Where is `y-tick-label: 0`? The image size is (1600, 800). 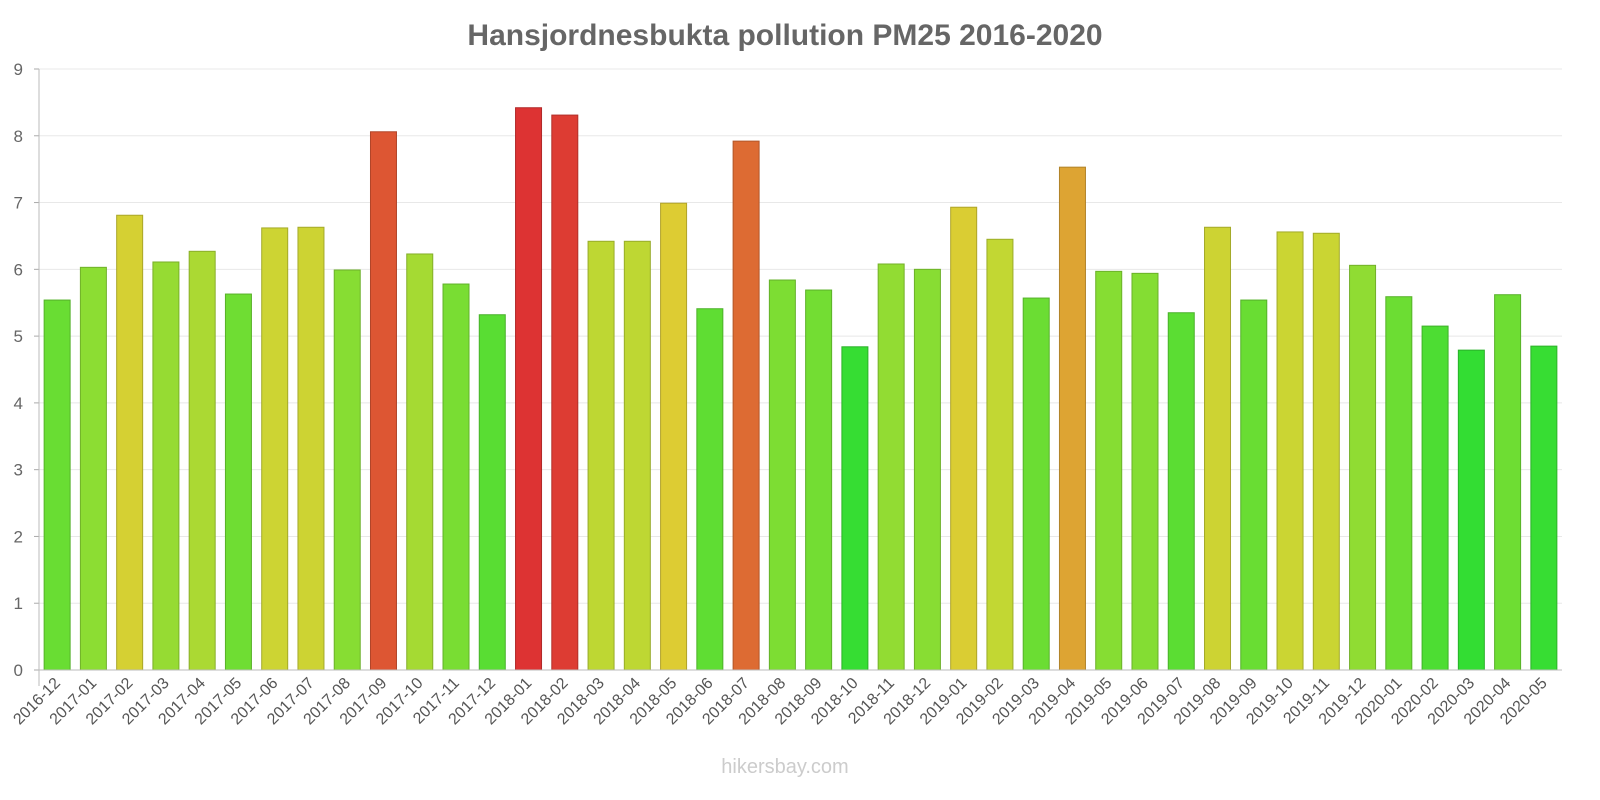
y-tick-label: 0 is located at coordinates (18, 670).